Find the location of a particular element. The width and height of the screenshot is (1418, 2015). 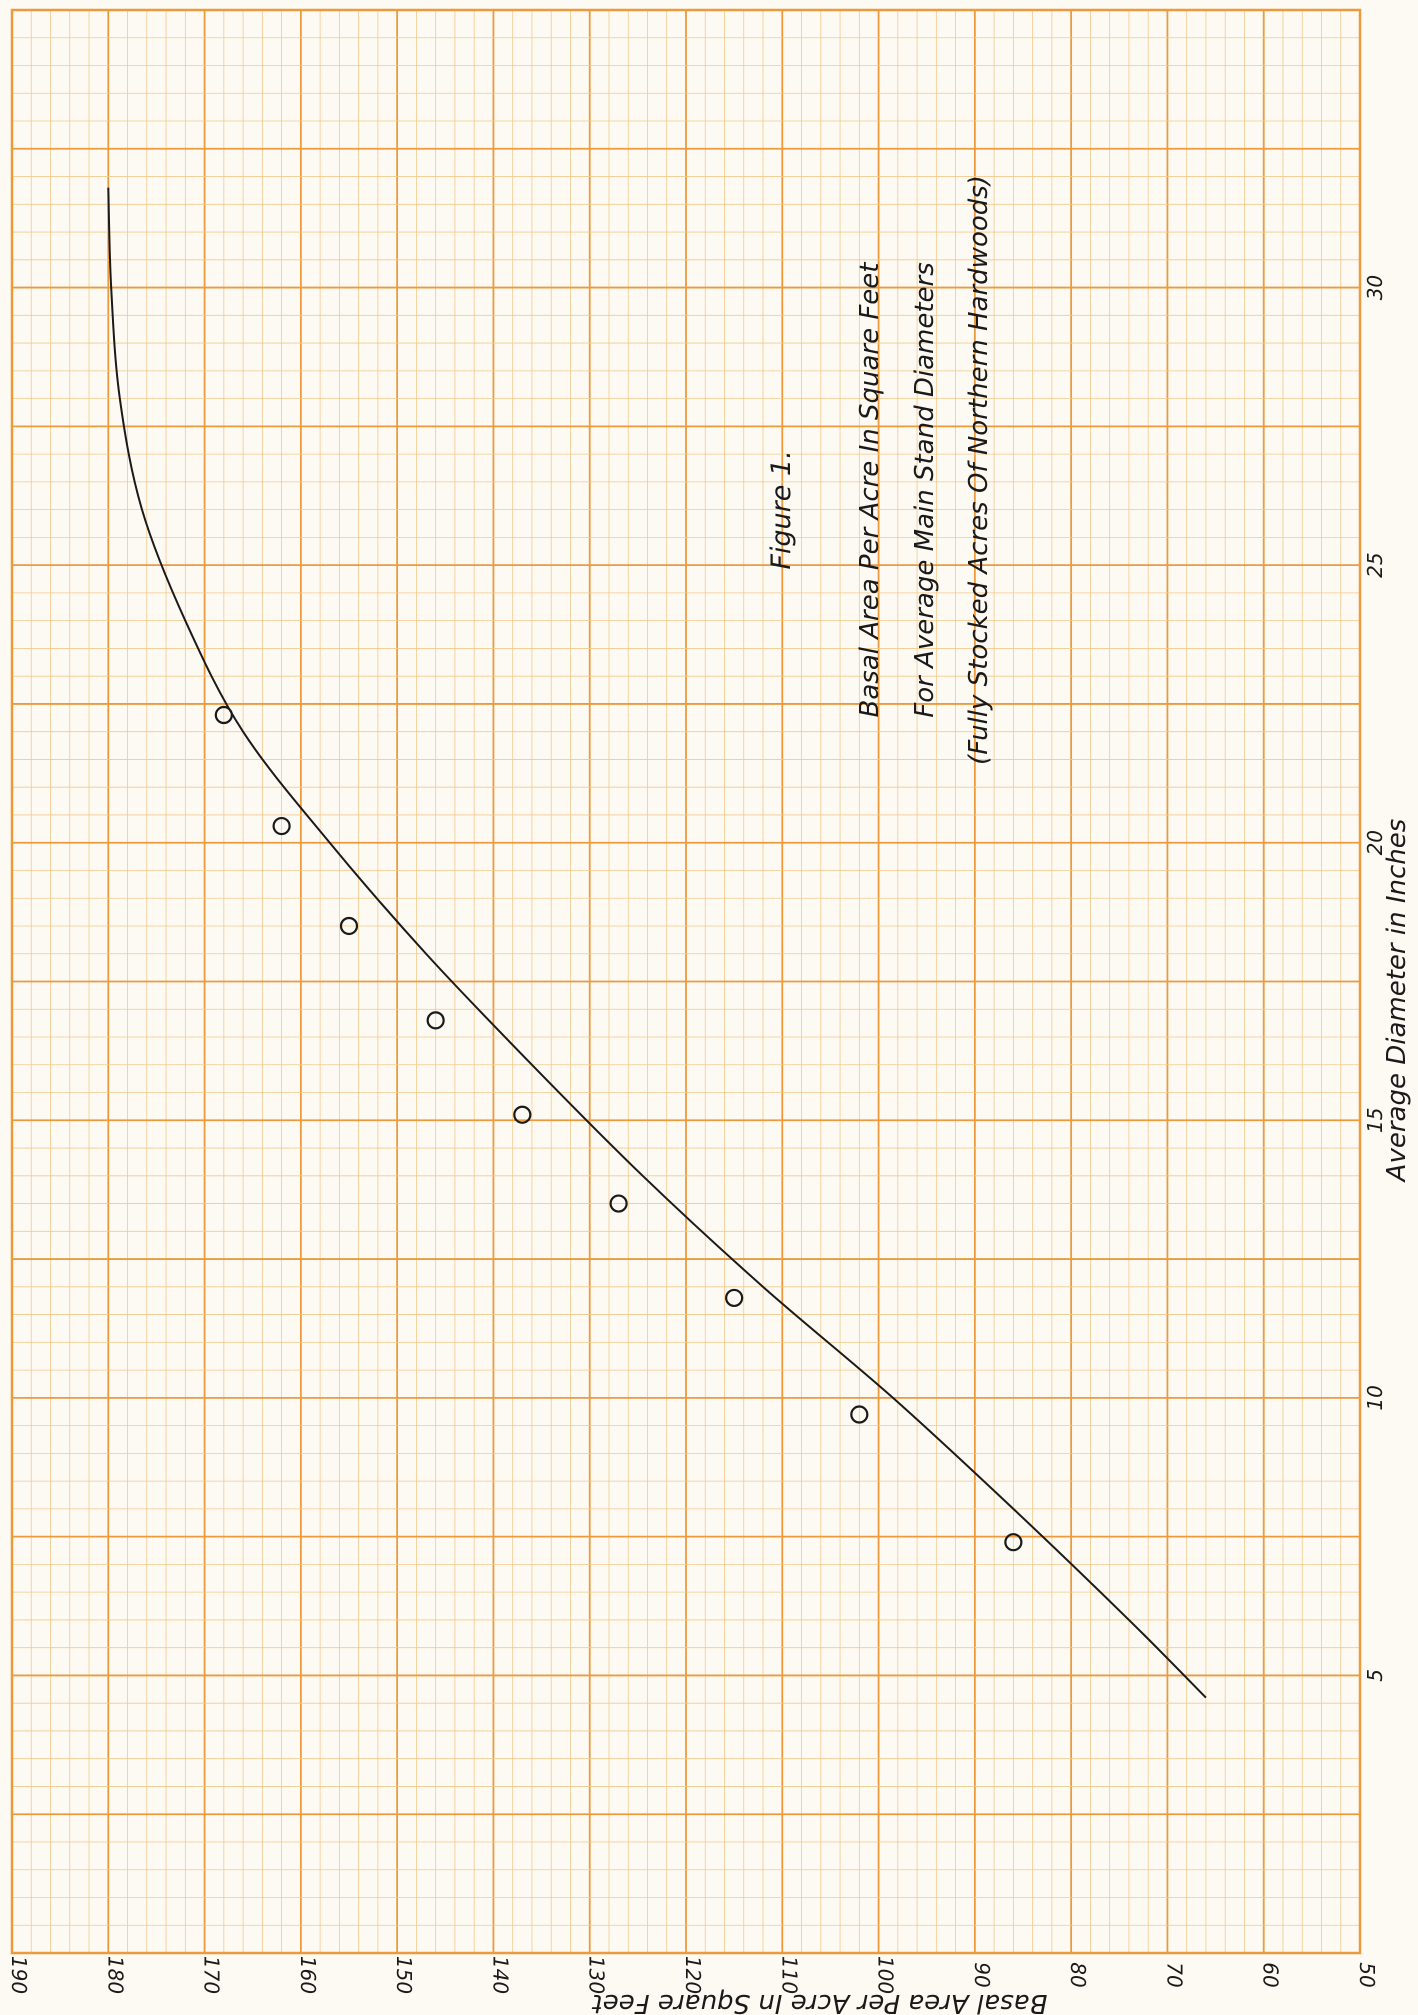

x-axis-label: Average Diameter in Inches is located at coordinates (1397, 1001).